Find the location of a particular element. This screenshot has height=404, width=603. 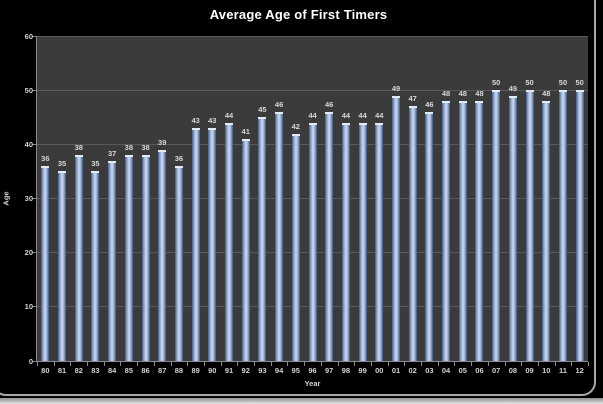

x-axis-title: Year is located at coordinates (312, 383).